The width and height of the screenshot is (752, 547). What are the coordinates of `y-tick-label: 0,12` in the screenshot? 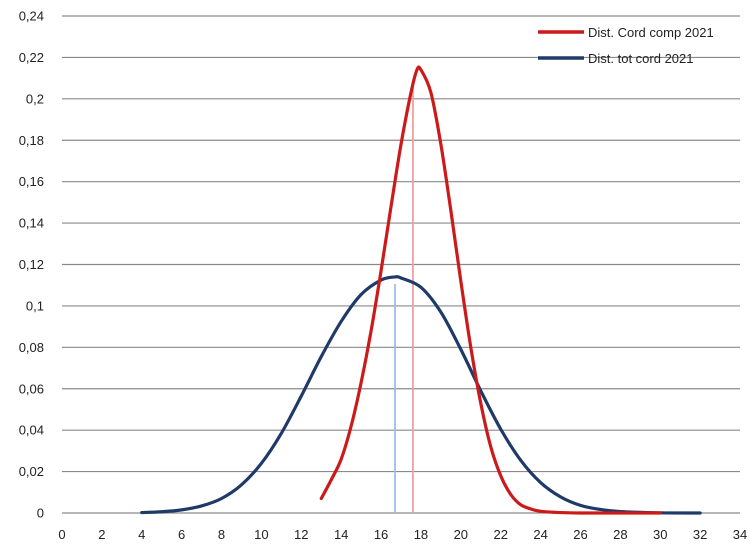 It's located at (31, 264).